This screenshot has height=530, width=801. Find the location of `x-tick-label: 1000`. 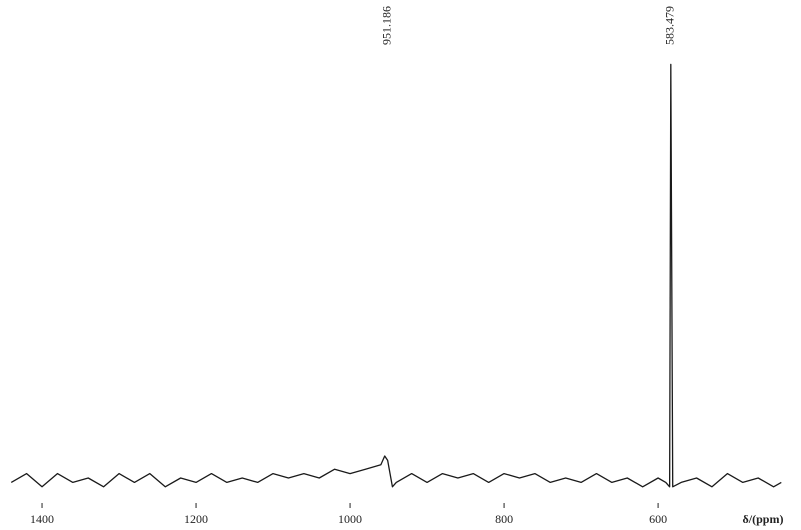

x-tick-label: 1000 is located at coordinates (350, 519).